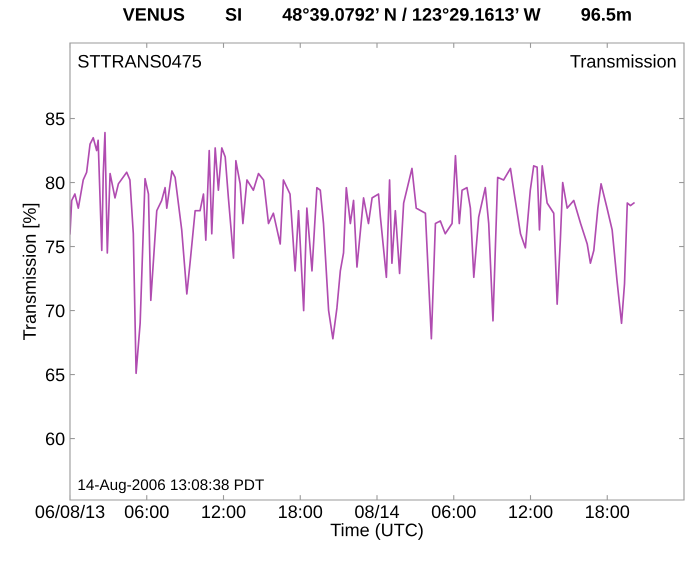  What do you see at coordinates (376, 531) in the screenshot?
I see `x-axis-title: Time (UTC)` at bounding box center [376, 531].